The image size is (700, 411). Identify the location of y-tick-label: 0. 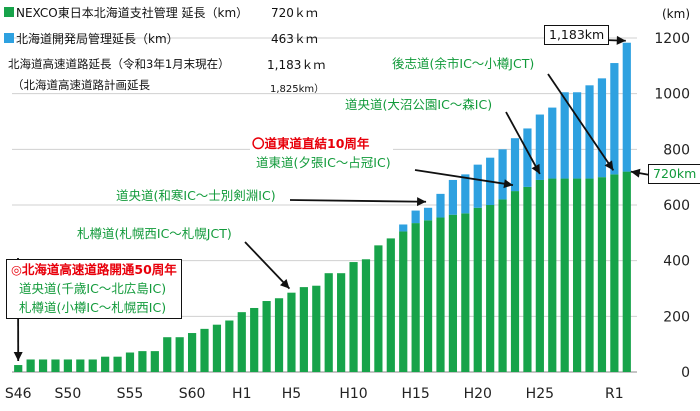
(685, 373).